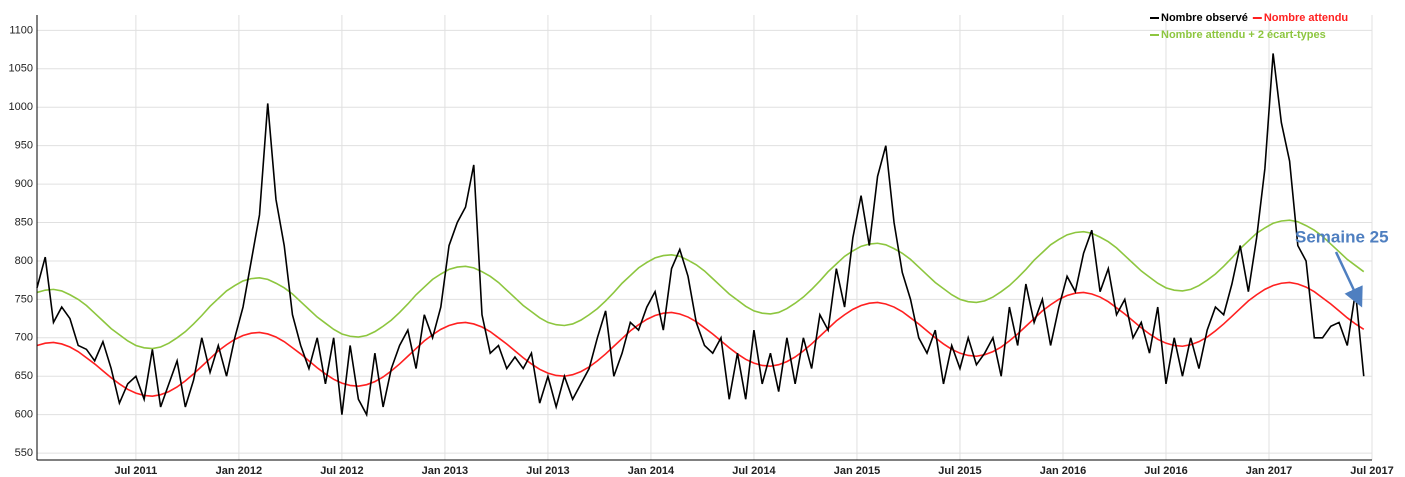 Image resolution: width=1405 pixels, height=477 pixels. I want to click on legend-label: Nombre attendu + 2 écart-types, so click(1243, 35).